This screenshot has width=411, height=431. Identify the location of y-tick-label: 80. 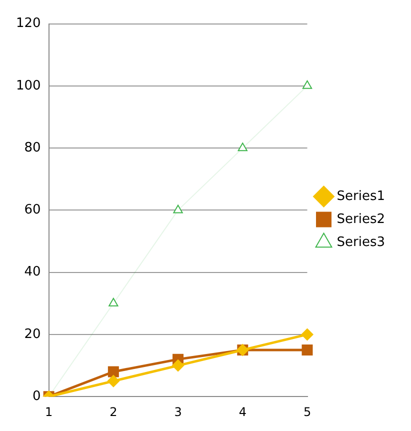
(32, 148).